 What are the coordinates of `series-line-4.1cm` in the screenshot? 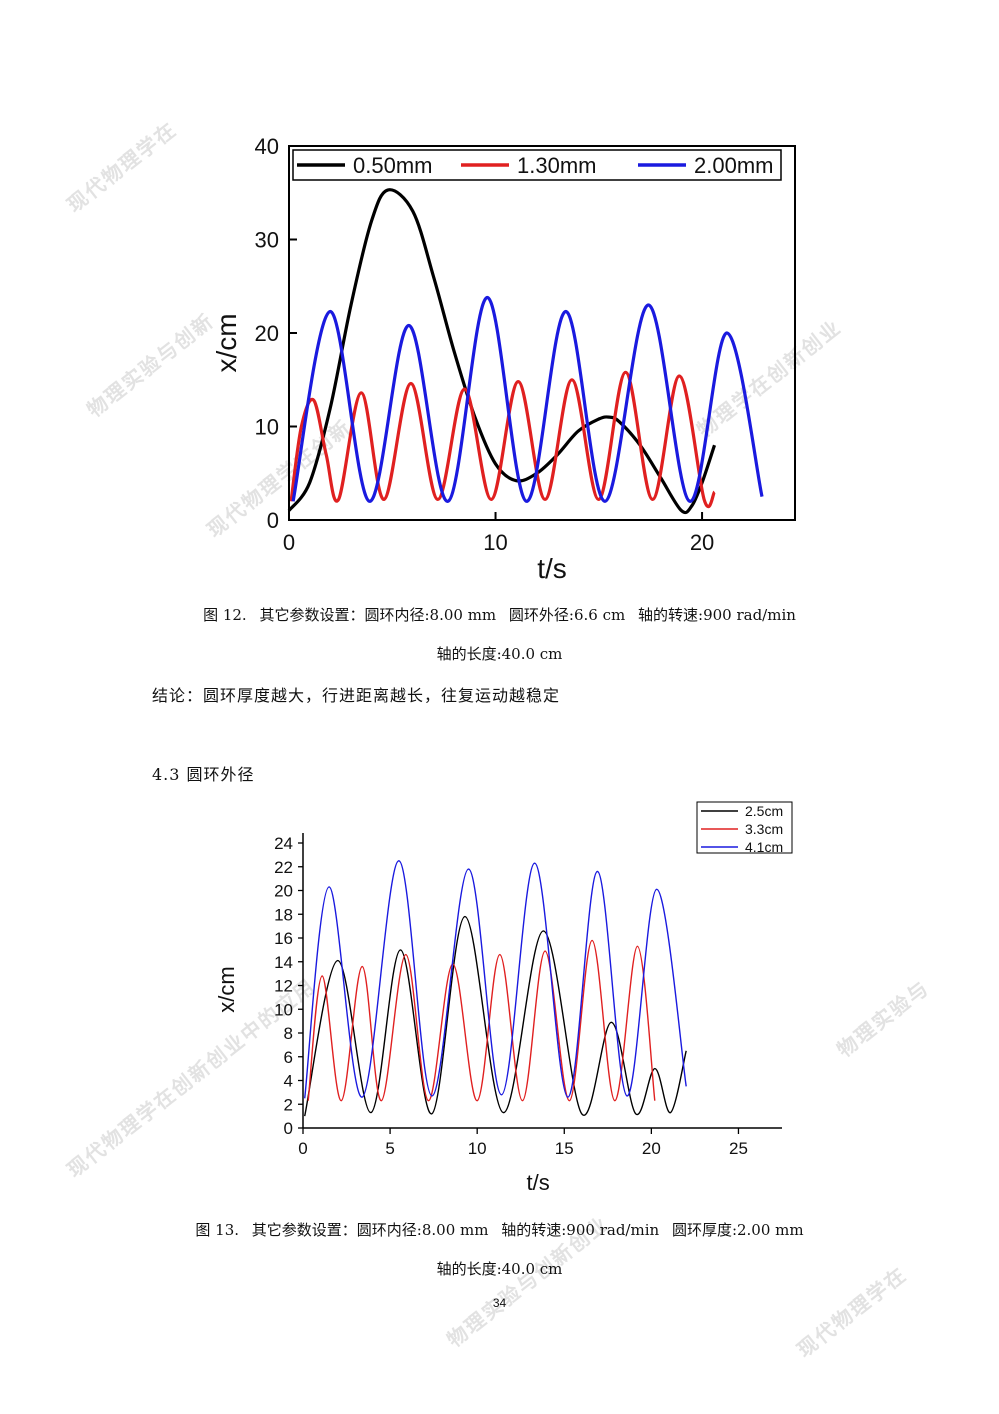 It's located at (495, 979).